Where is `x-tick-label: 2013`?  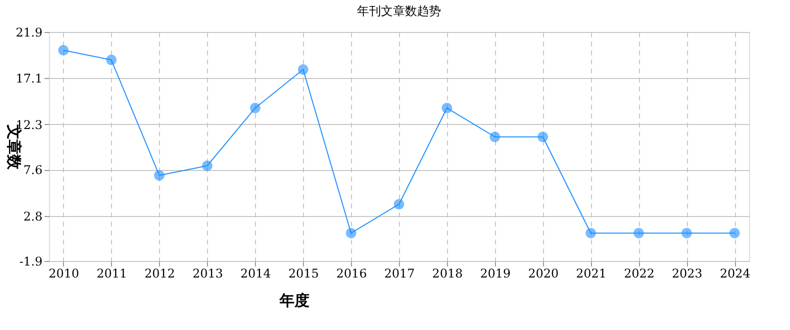
x-tick-label: 2013 is located at coordinates (207, 273).